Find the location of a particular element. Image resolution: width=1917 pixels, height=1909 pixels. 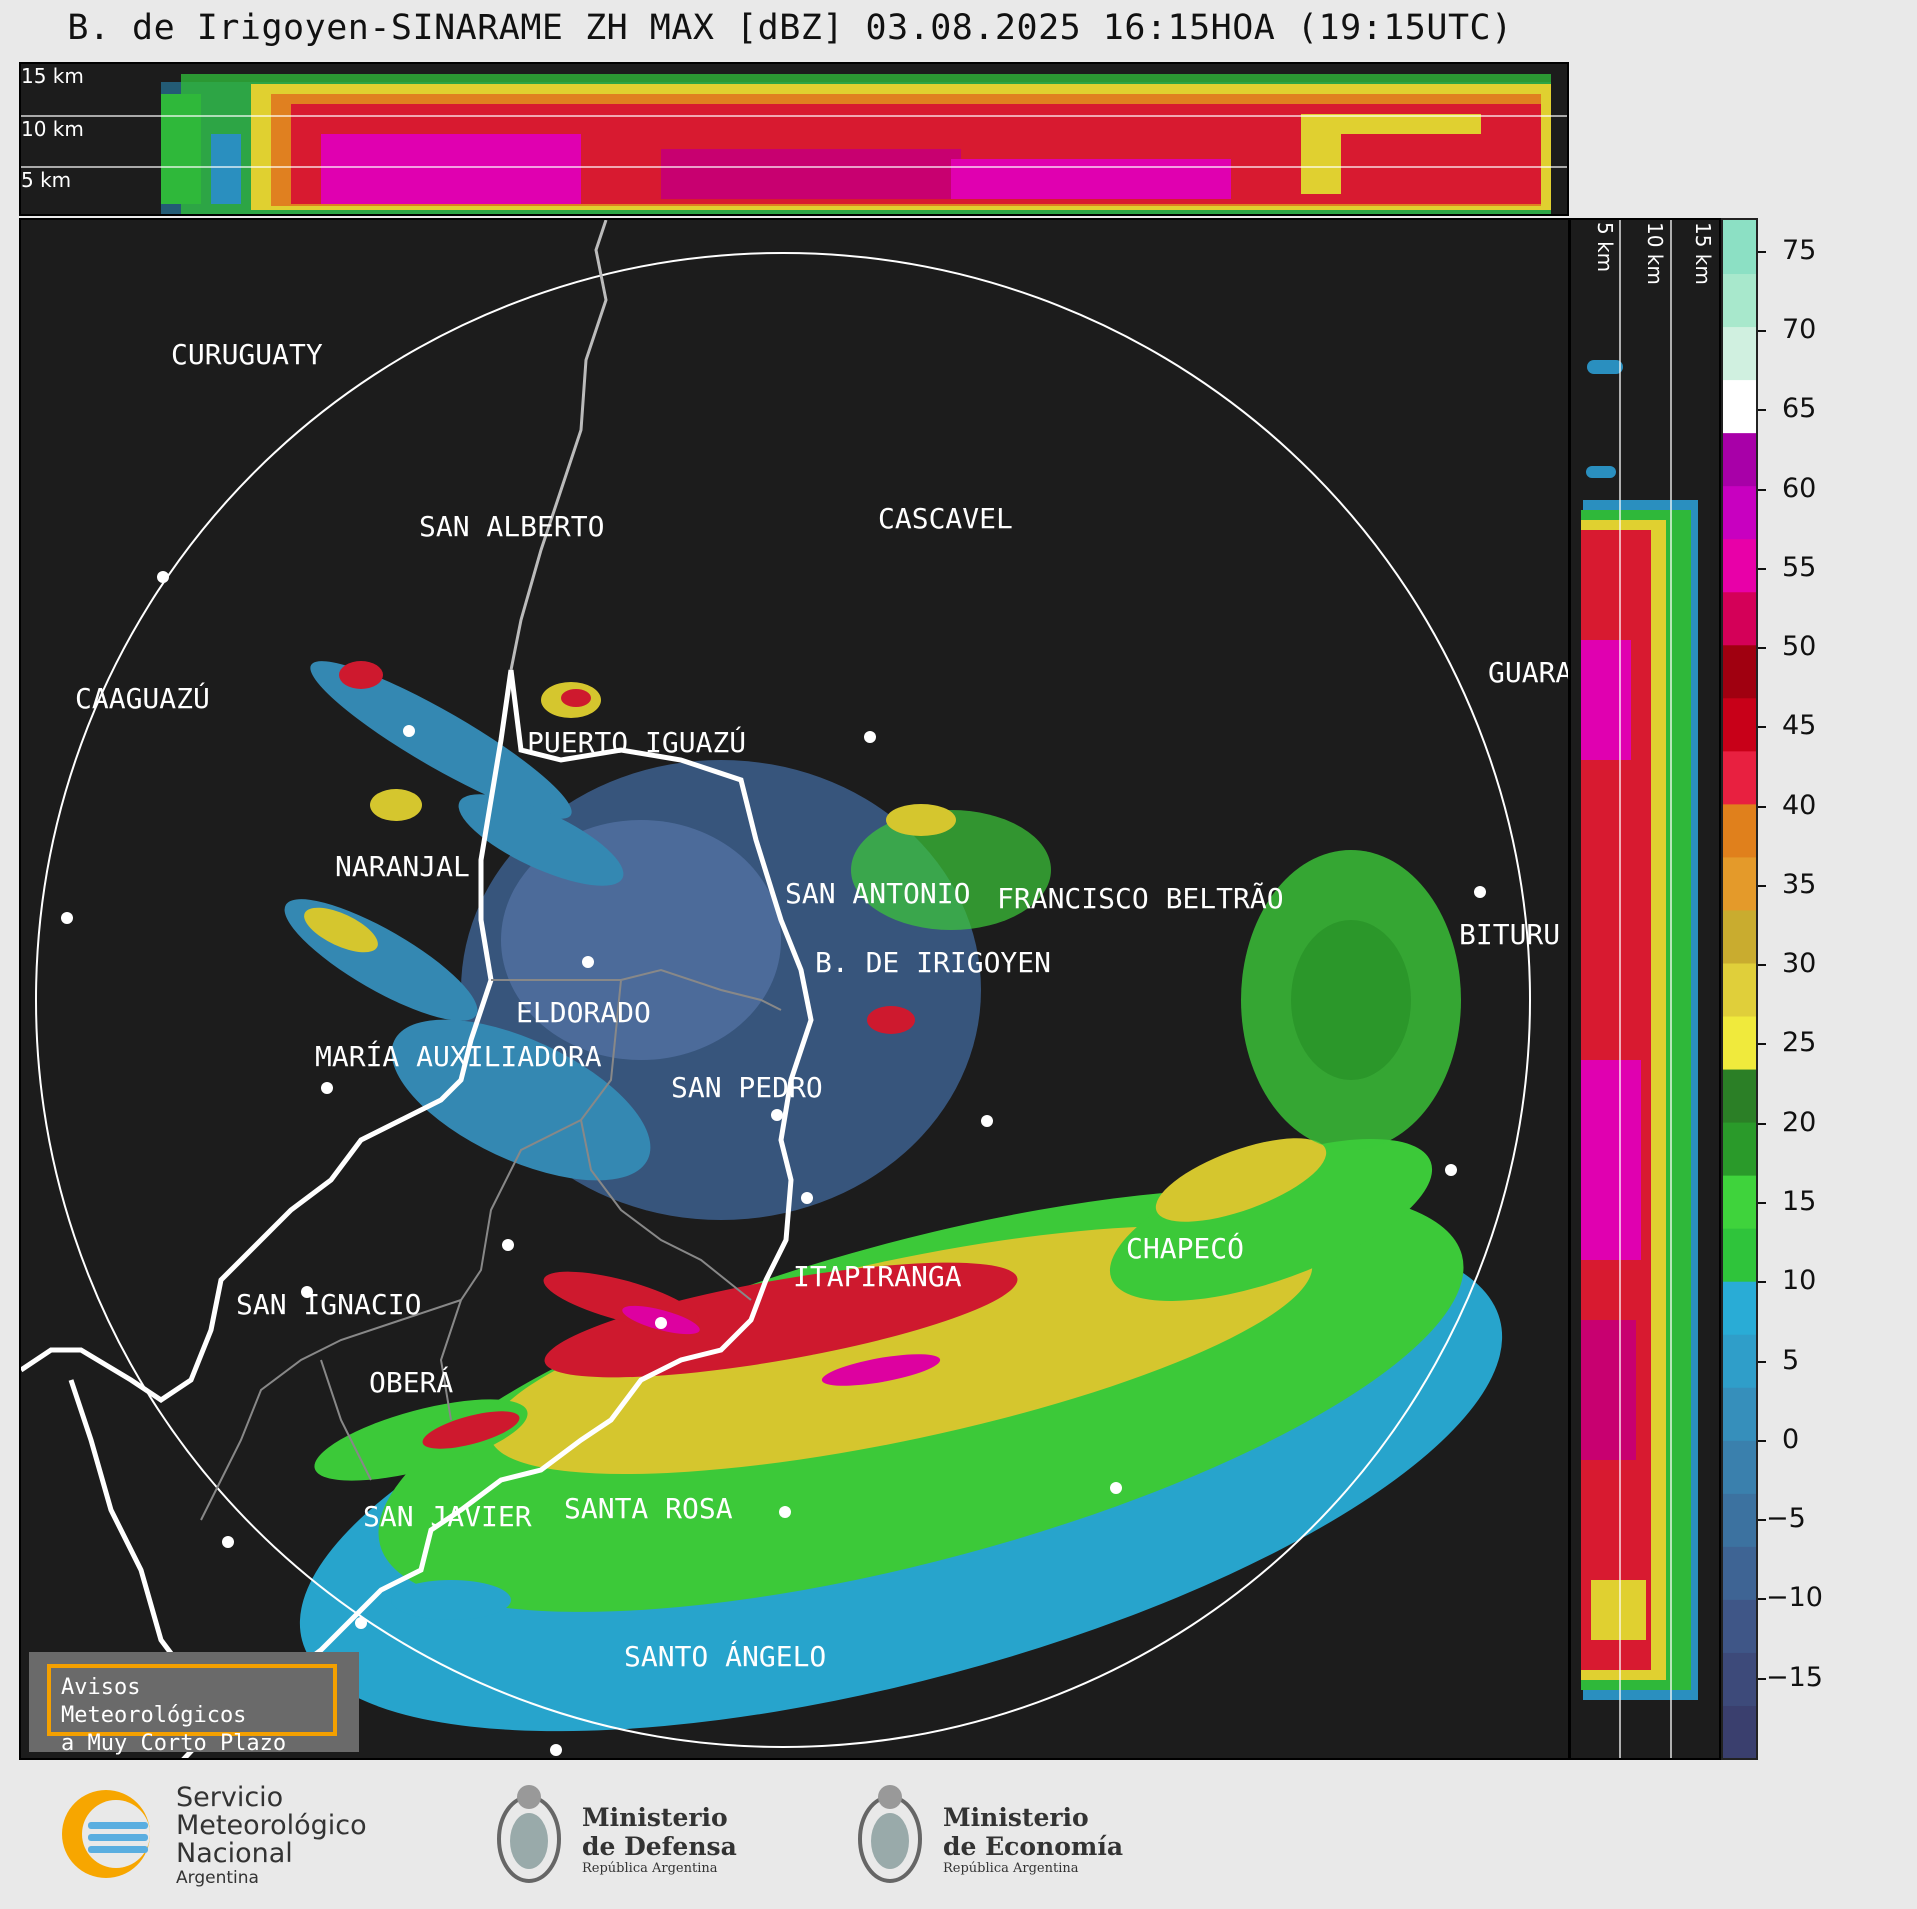

argentina-paraguay-border is located at coordinates (267, 1036).